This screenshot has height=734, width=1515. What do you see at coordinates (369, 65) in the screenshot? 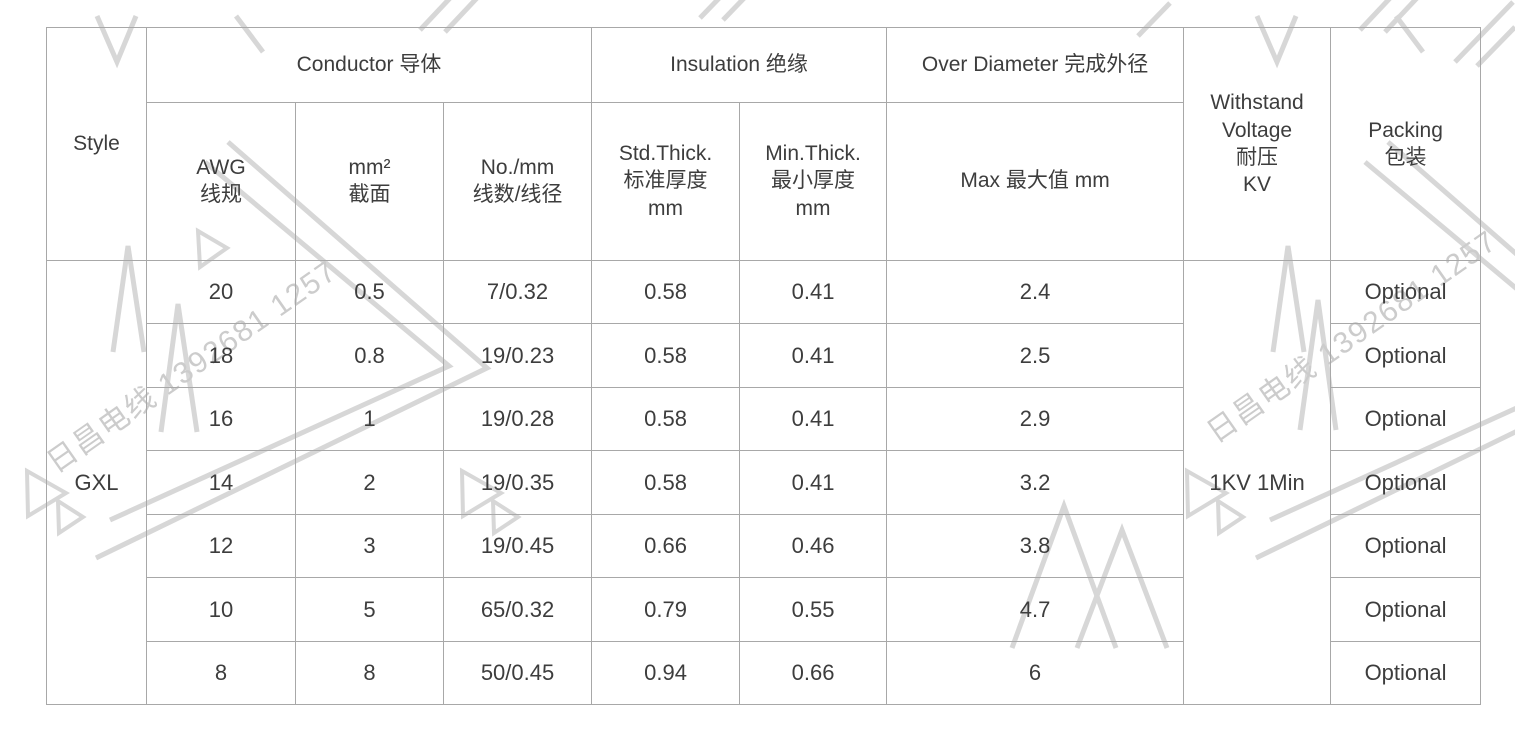
I see `header-conductor: Conductor 导体` at bounding box center [369, 65].